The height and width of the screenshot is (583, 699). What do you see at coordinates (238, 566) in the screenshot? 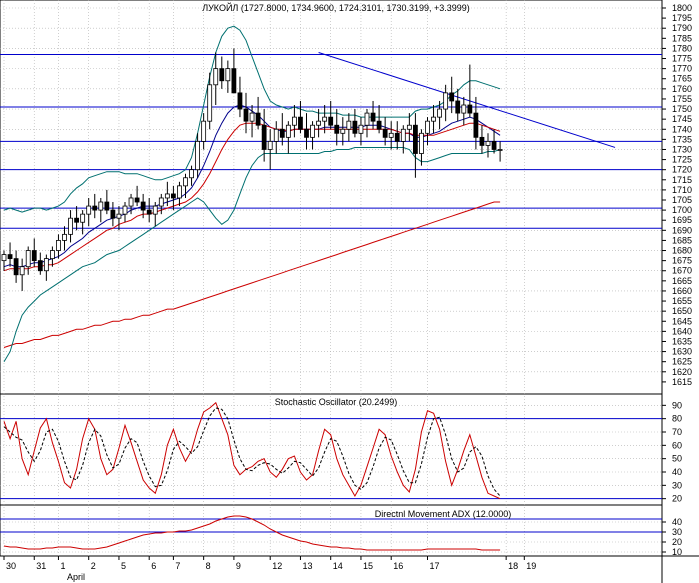
I see `xtick-label-8: 9` at bounding box center [238, 566].